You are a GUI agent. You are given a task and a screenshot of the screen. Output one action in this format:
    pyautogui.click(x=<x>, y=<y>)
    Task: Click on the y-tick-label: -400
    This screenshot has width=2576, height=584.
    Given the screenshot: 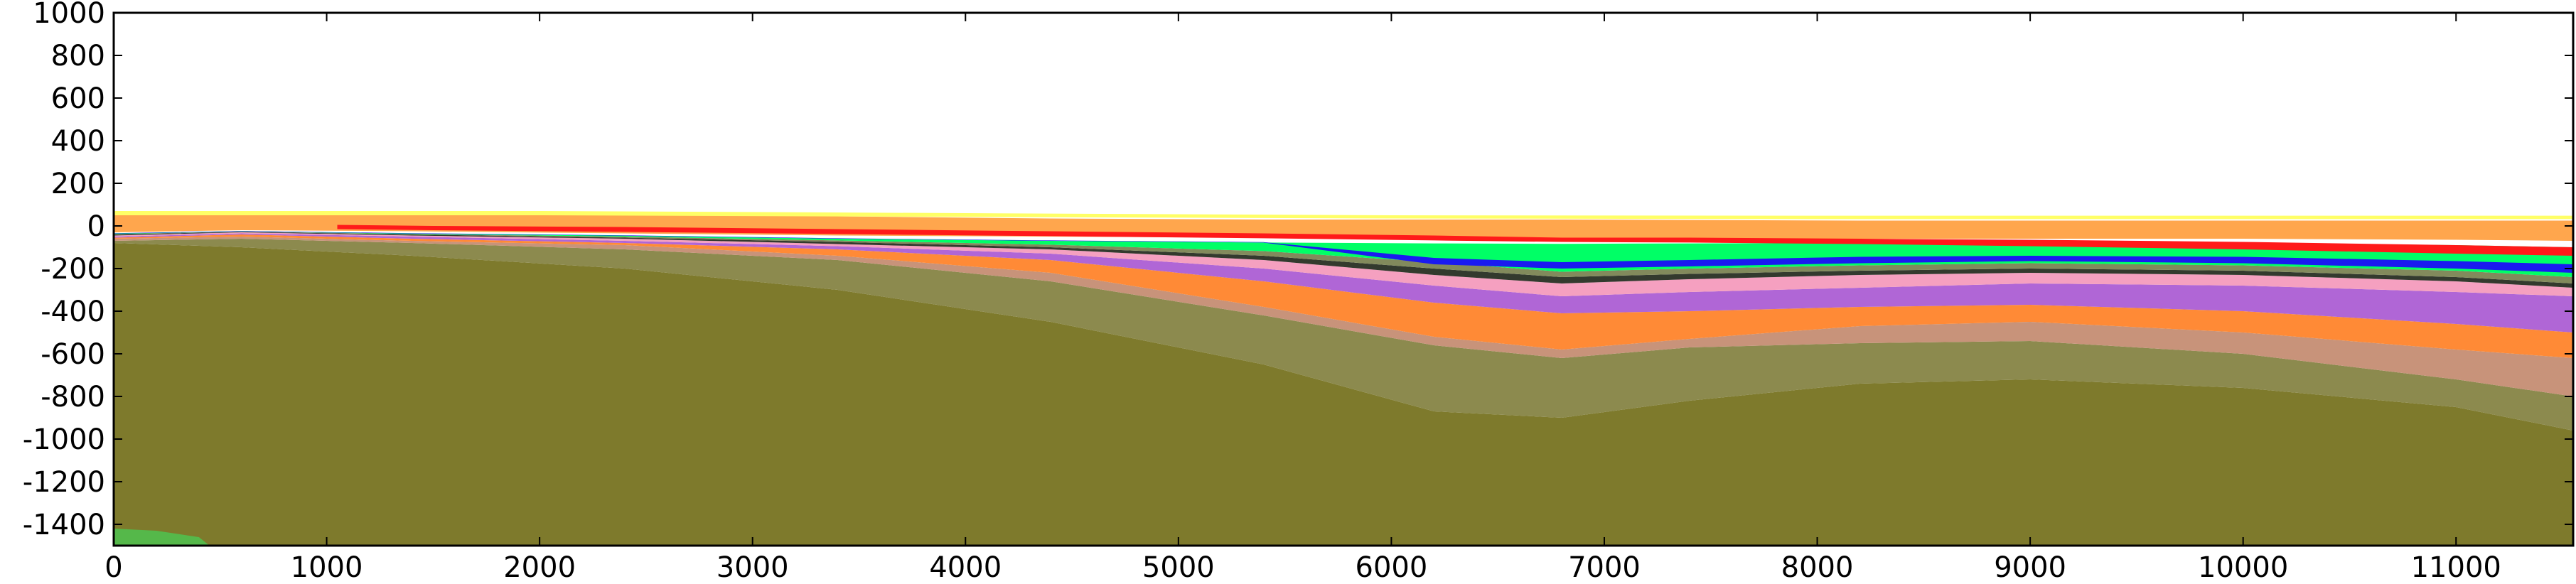 What is the action you would take?
    pyautogui.click(x=73, y=312)
    